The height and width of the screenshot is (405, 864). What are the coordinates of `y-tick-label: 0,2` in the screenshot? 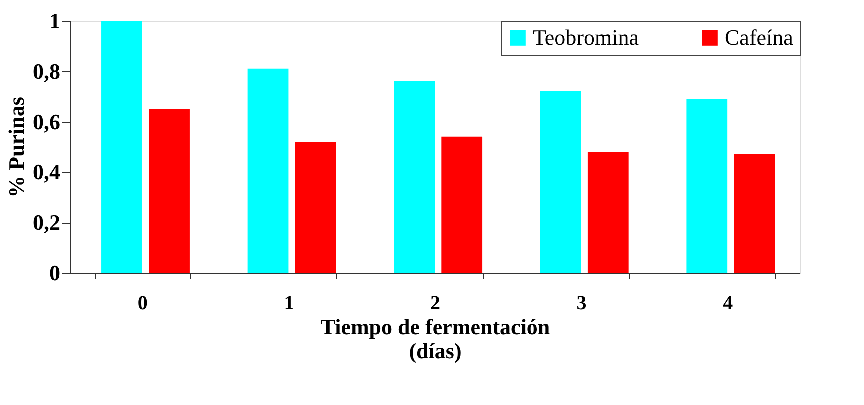 It's located at (46, 223).